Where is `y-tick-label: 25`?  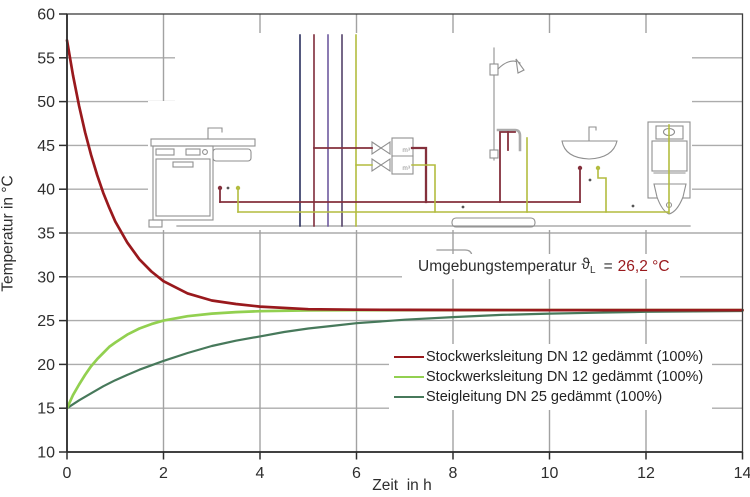 y-tick-label: 25 is located at coordinates (46, 321).